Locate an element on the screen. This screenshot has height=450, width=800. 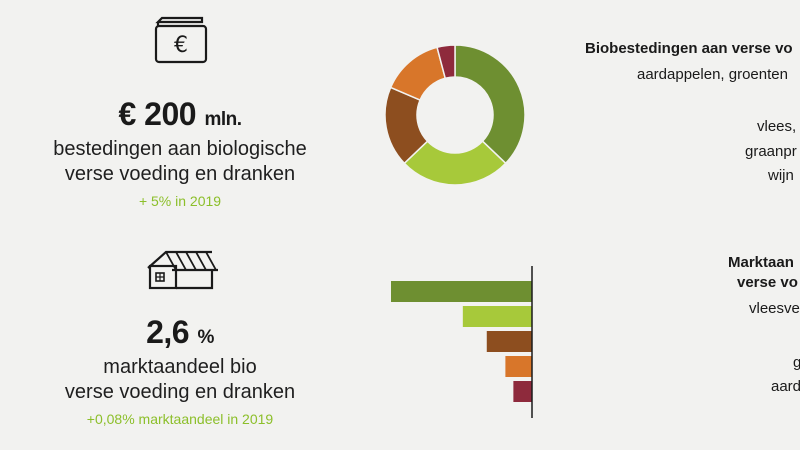
donut-chart is located at coordinates (455, 115).